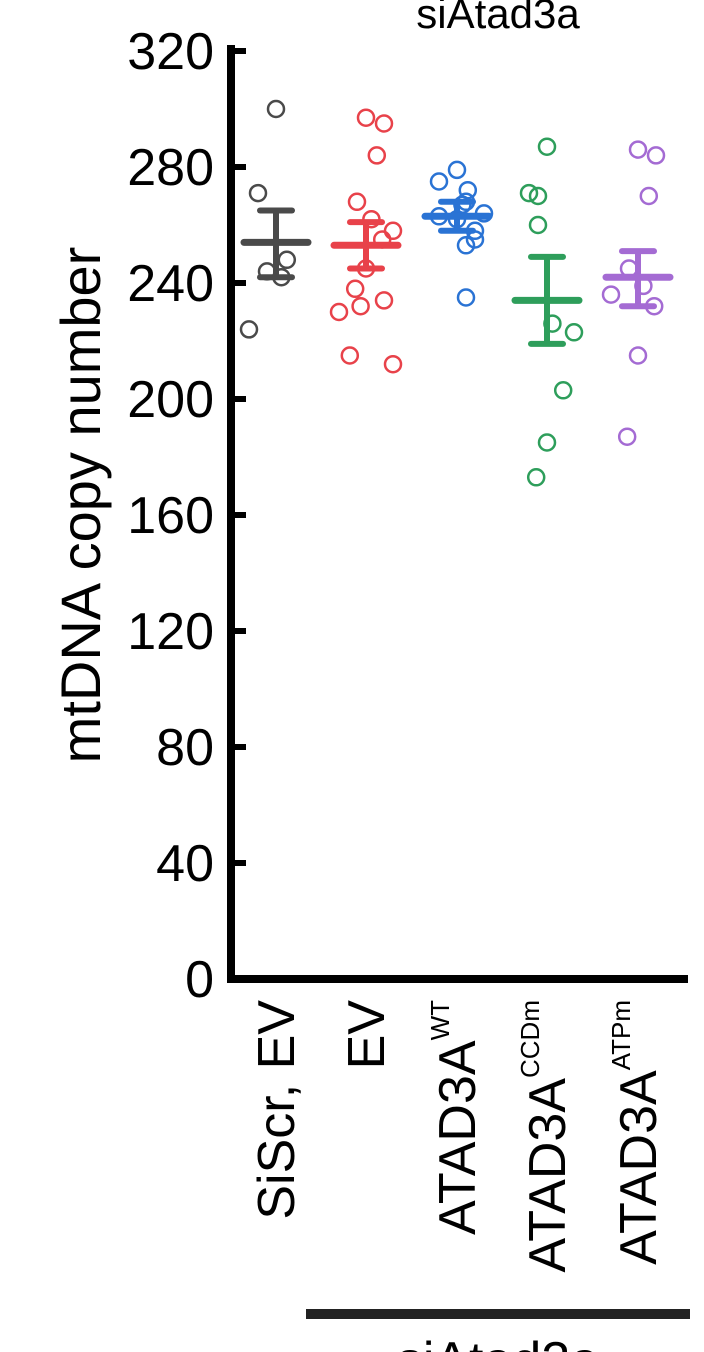 The height and width of the screenshot is (1352, 704). What do you see at coordinates (170, 52) in the screenshot?
I see `y-tick-label: 320` at bounding box center [170, 52].